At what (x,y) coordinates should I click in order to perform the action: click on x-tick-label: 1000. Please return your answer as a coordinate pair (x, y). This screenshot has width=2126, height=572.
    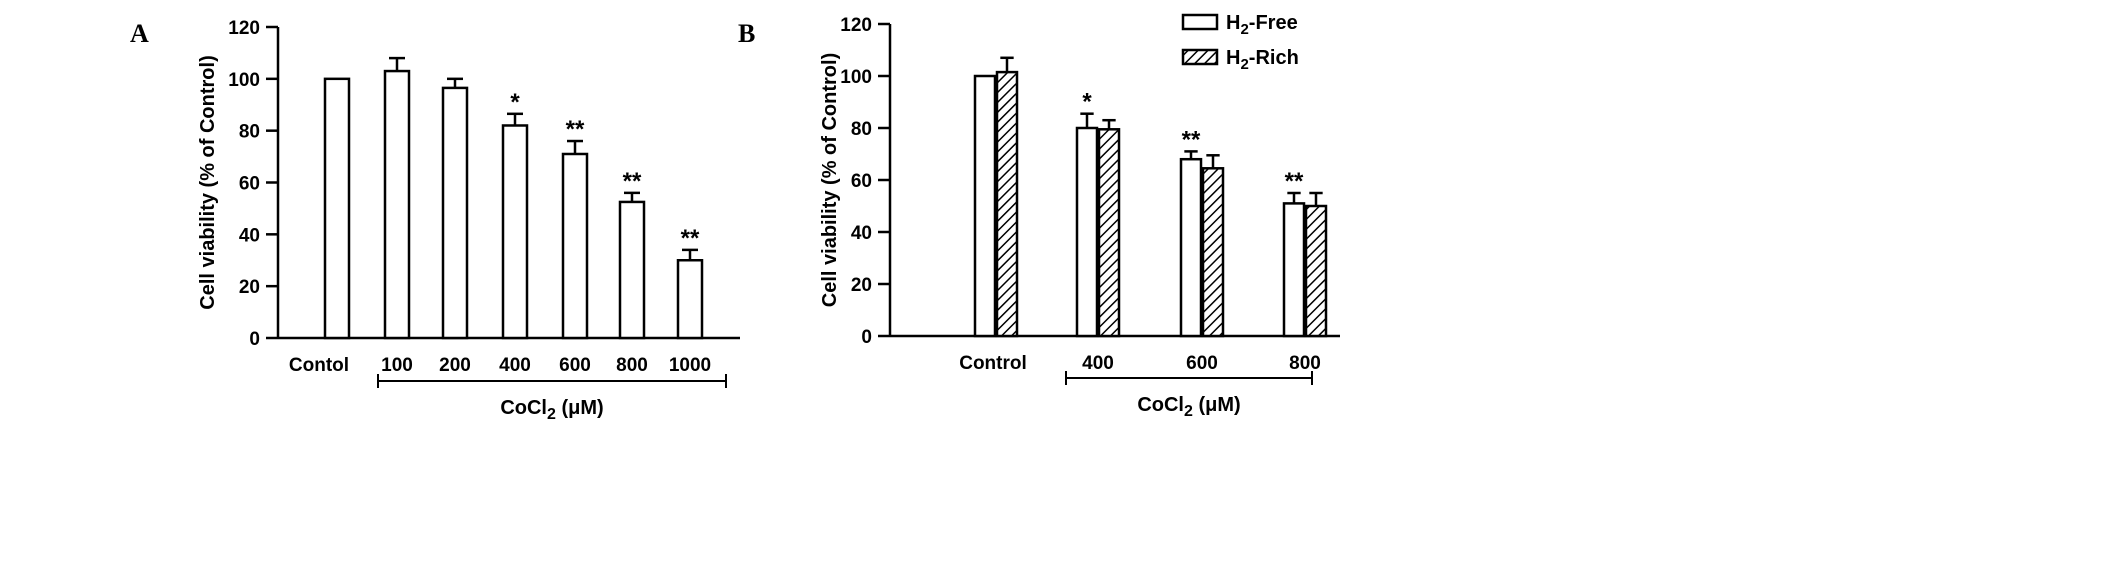
    Looking at the image, I should click on (690, 365).